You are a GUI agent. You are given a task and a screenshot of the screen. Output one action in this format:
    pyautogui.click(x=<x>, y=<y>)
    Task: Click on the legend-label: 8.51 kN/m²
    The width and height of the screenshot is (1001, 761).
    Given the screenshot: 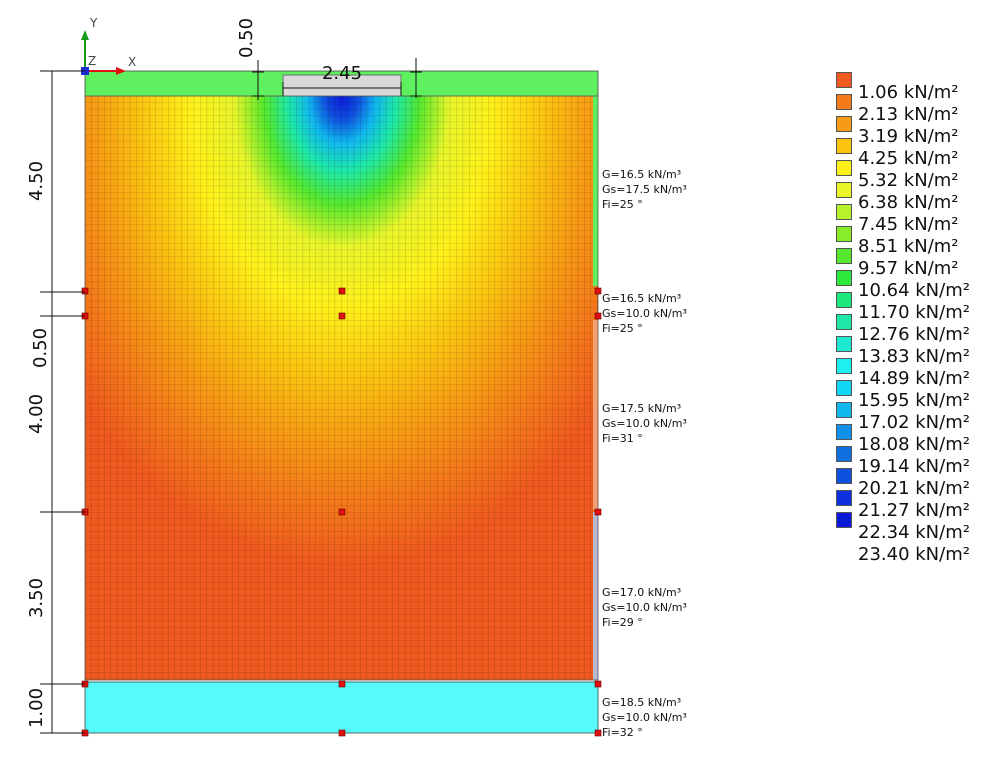 What is the action you would take?
    pyautogui.click(x=908, y=246)
    